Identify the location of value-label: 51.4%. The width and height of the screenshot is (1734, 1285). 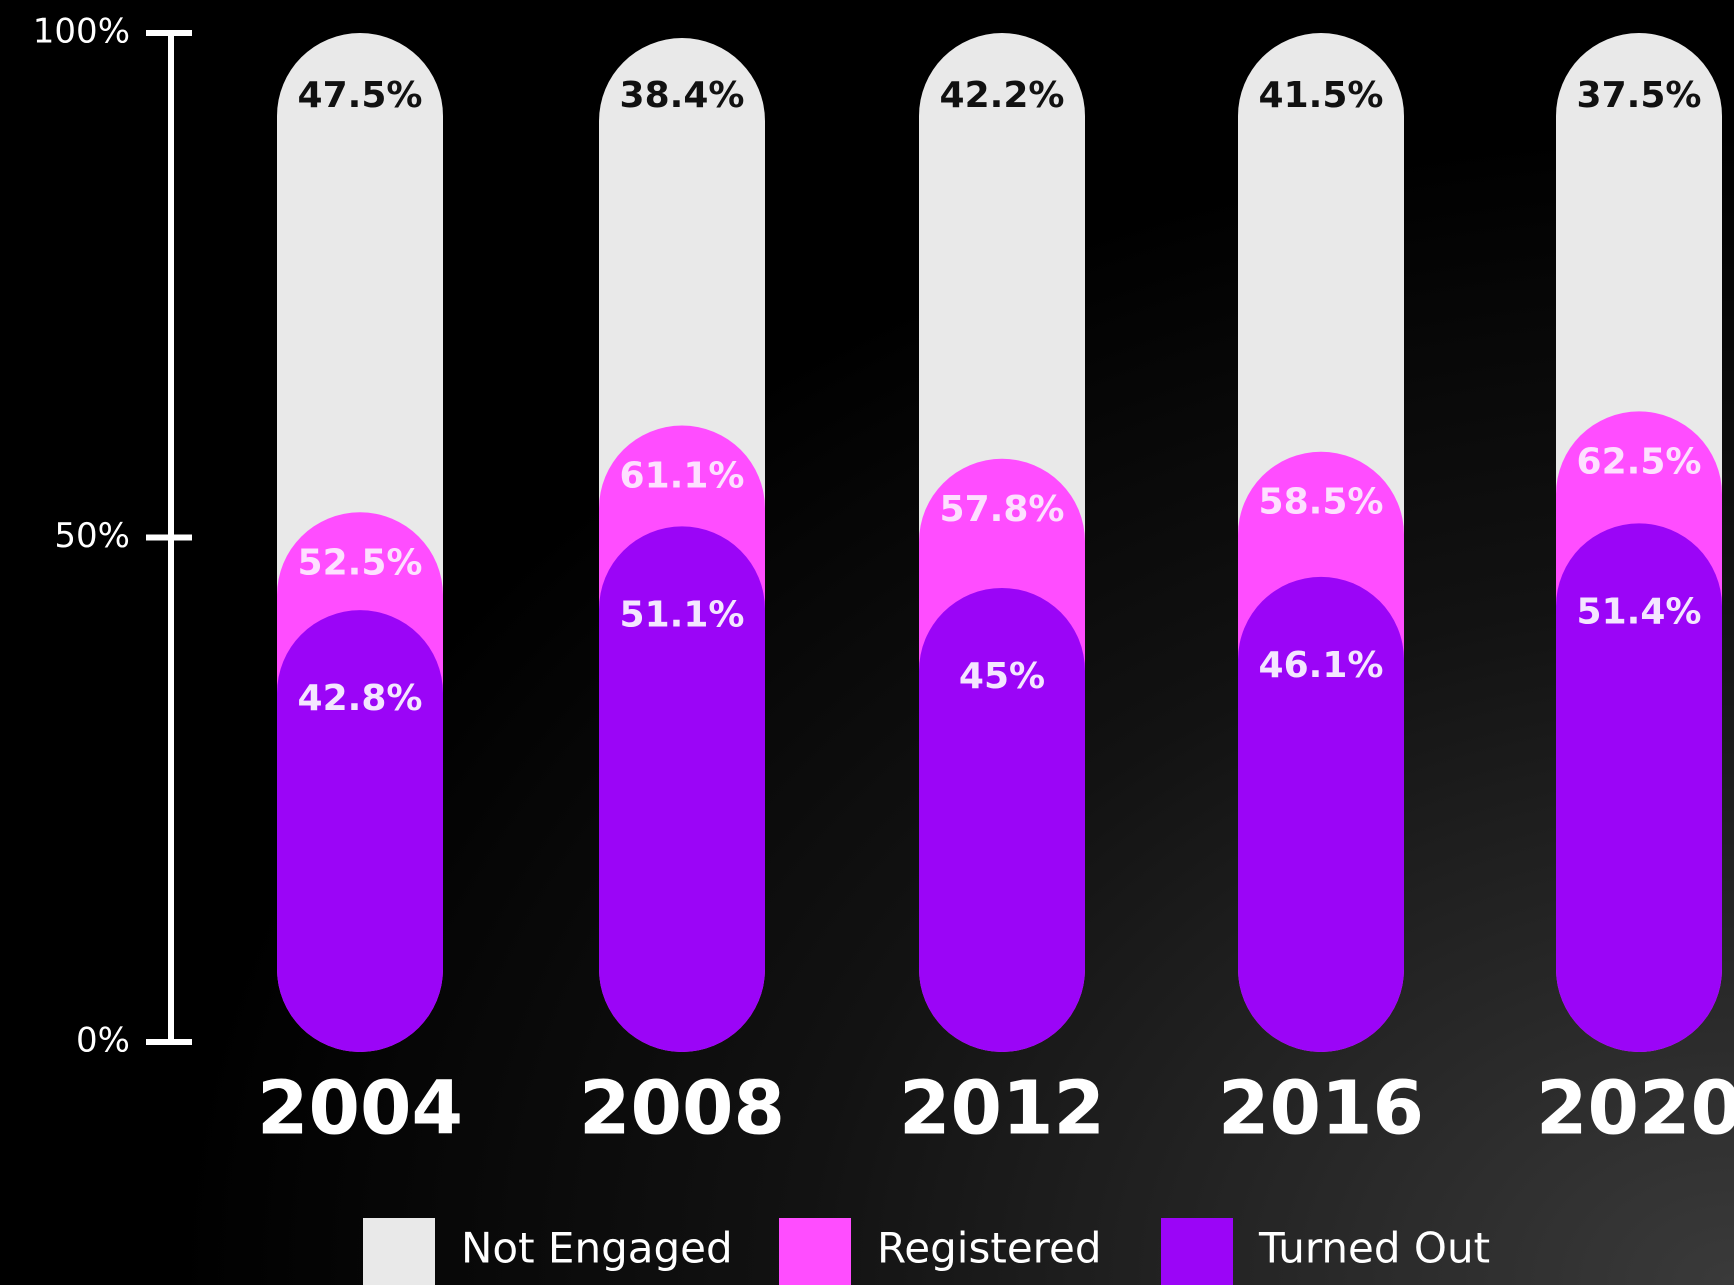
(1639, 611).